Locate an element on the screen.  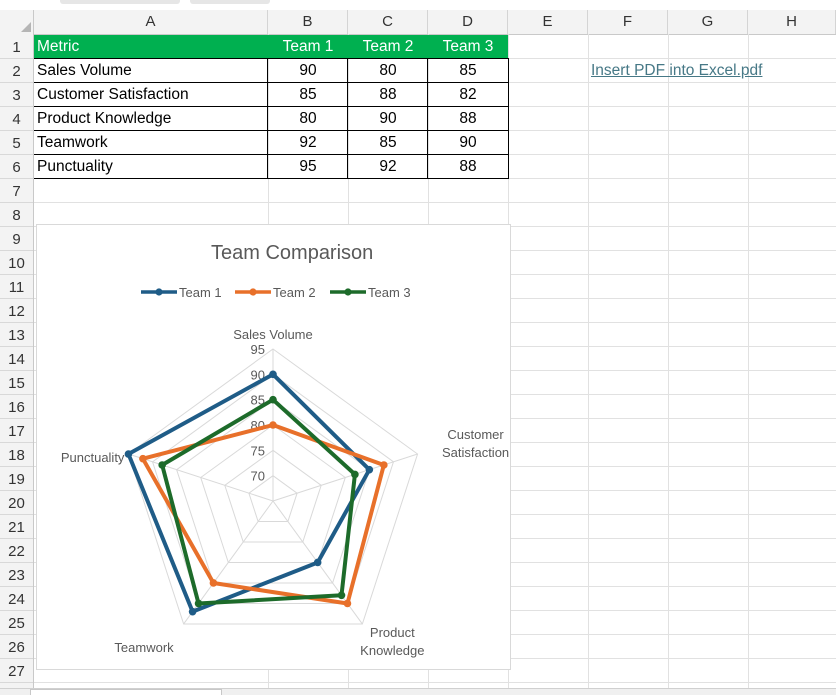
row-header-25: 25 is located at coordinates (16, 623).